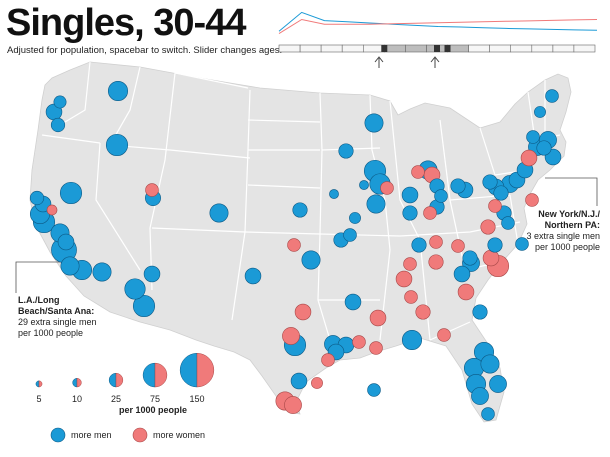  What do you see at coordinates (405, 170) in the screenshot?
I see `state-border` at bounding box center [405, 170].